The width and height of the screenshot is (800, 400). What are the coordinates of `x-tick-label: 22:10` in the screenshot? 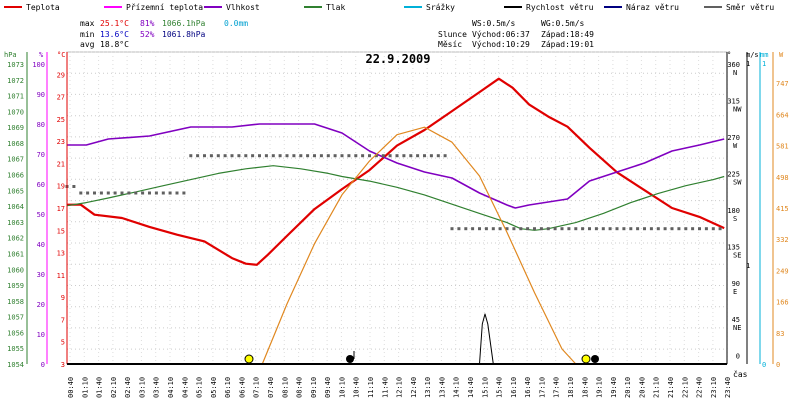 It's located at (685, 387).